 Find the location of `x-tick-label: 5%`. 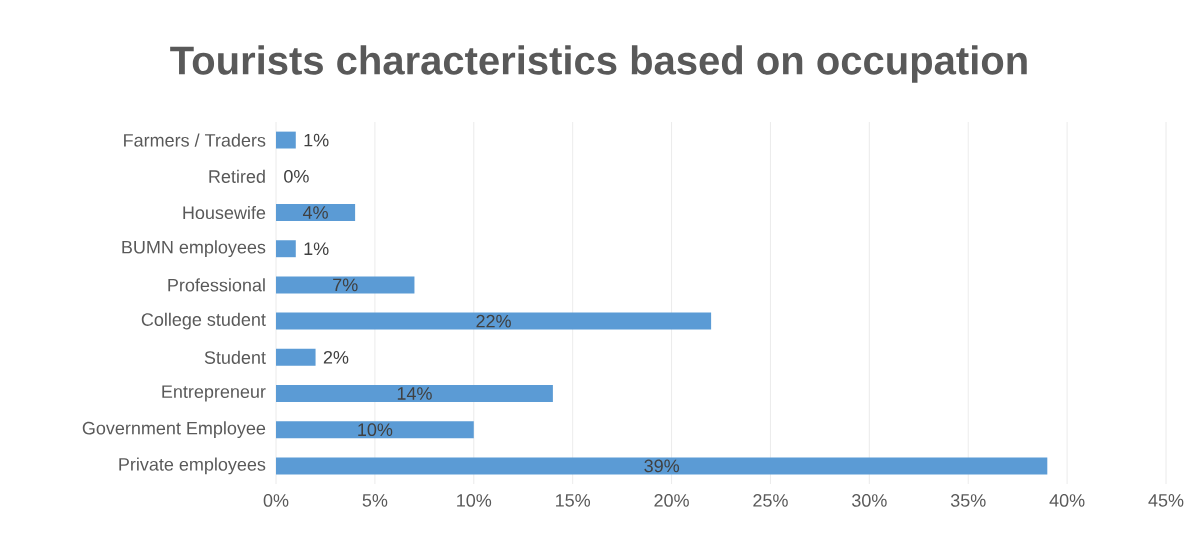

x-tick-label: 5% is located at coordinates (375, 500).